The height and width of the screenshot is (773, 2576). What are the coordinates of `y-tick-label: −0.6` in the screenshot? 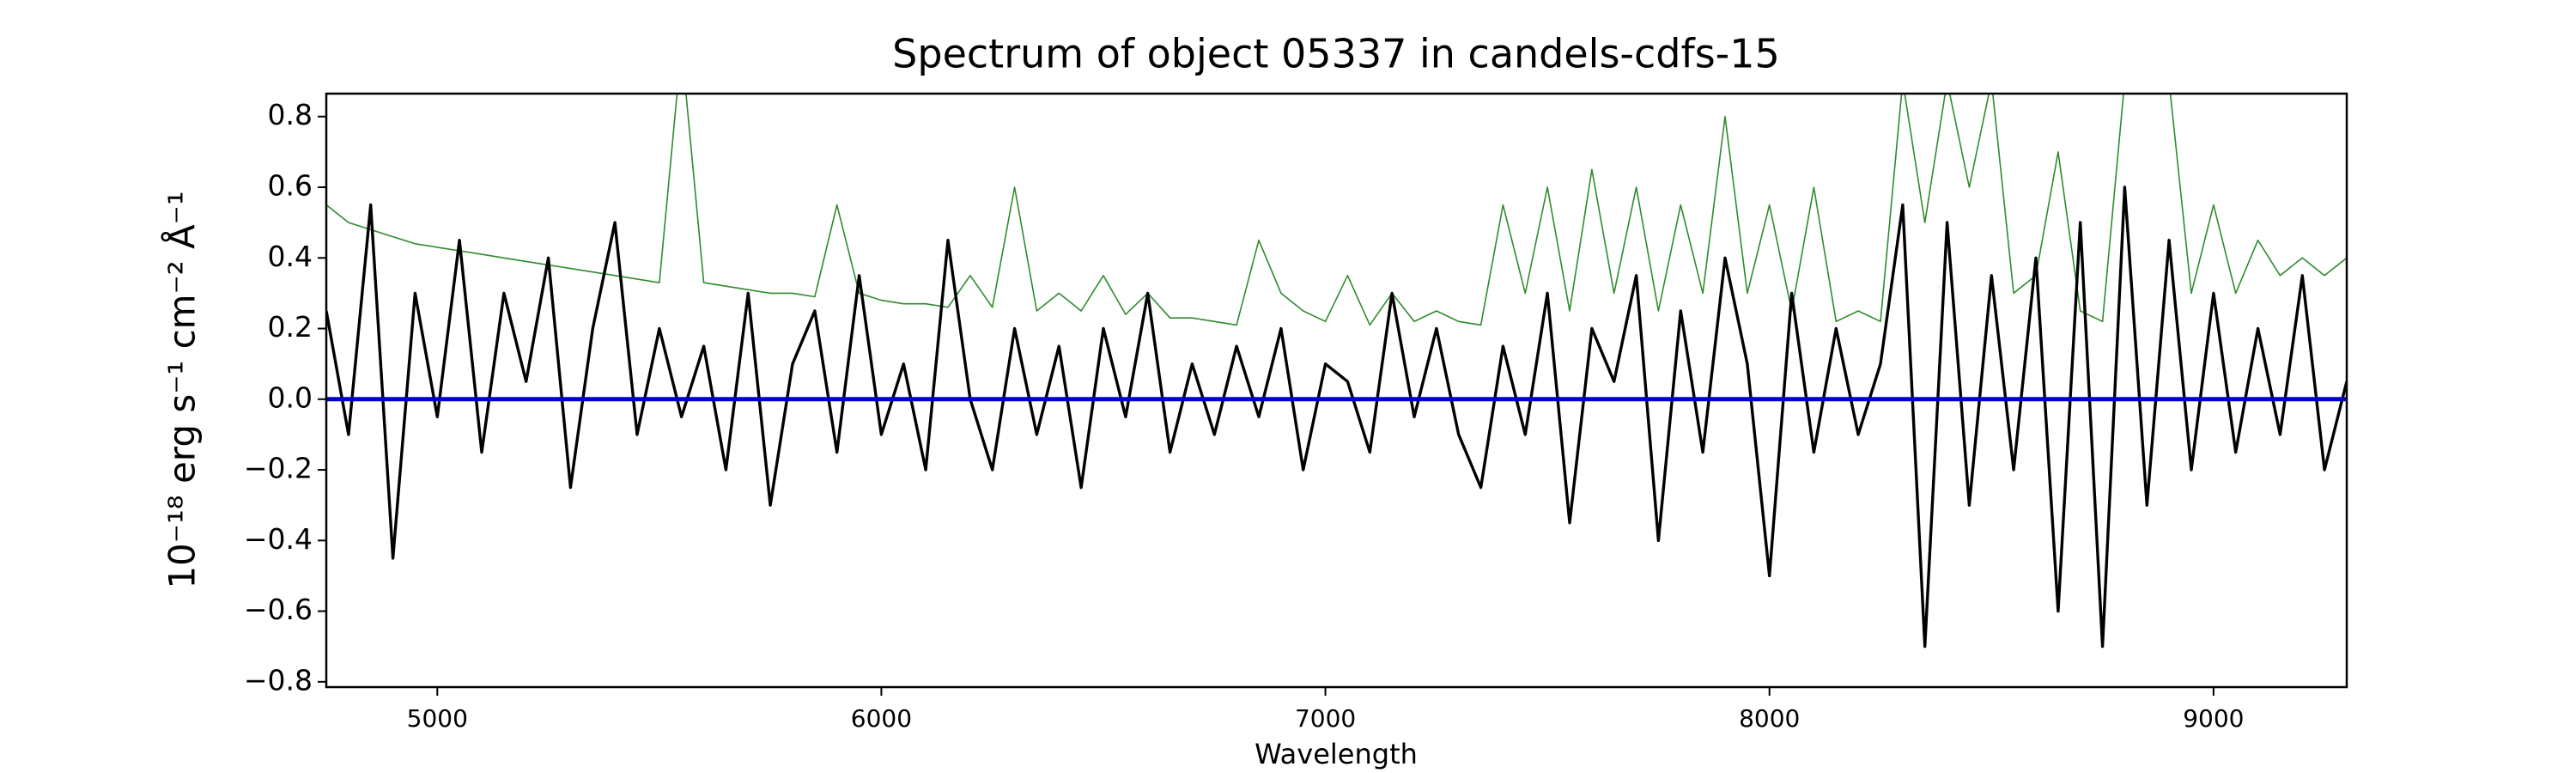 It's located at (279, 609).